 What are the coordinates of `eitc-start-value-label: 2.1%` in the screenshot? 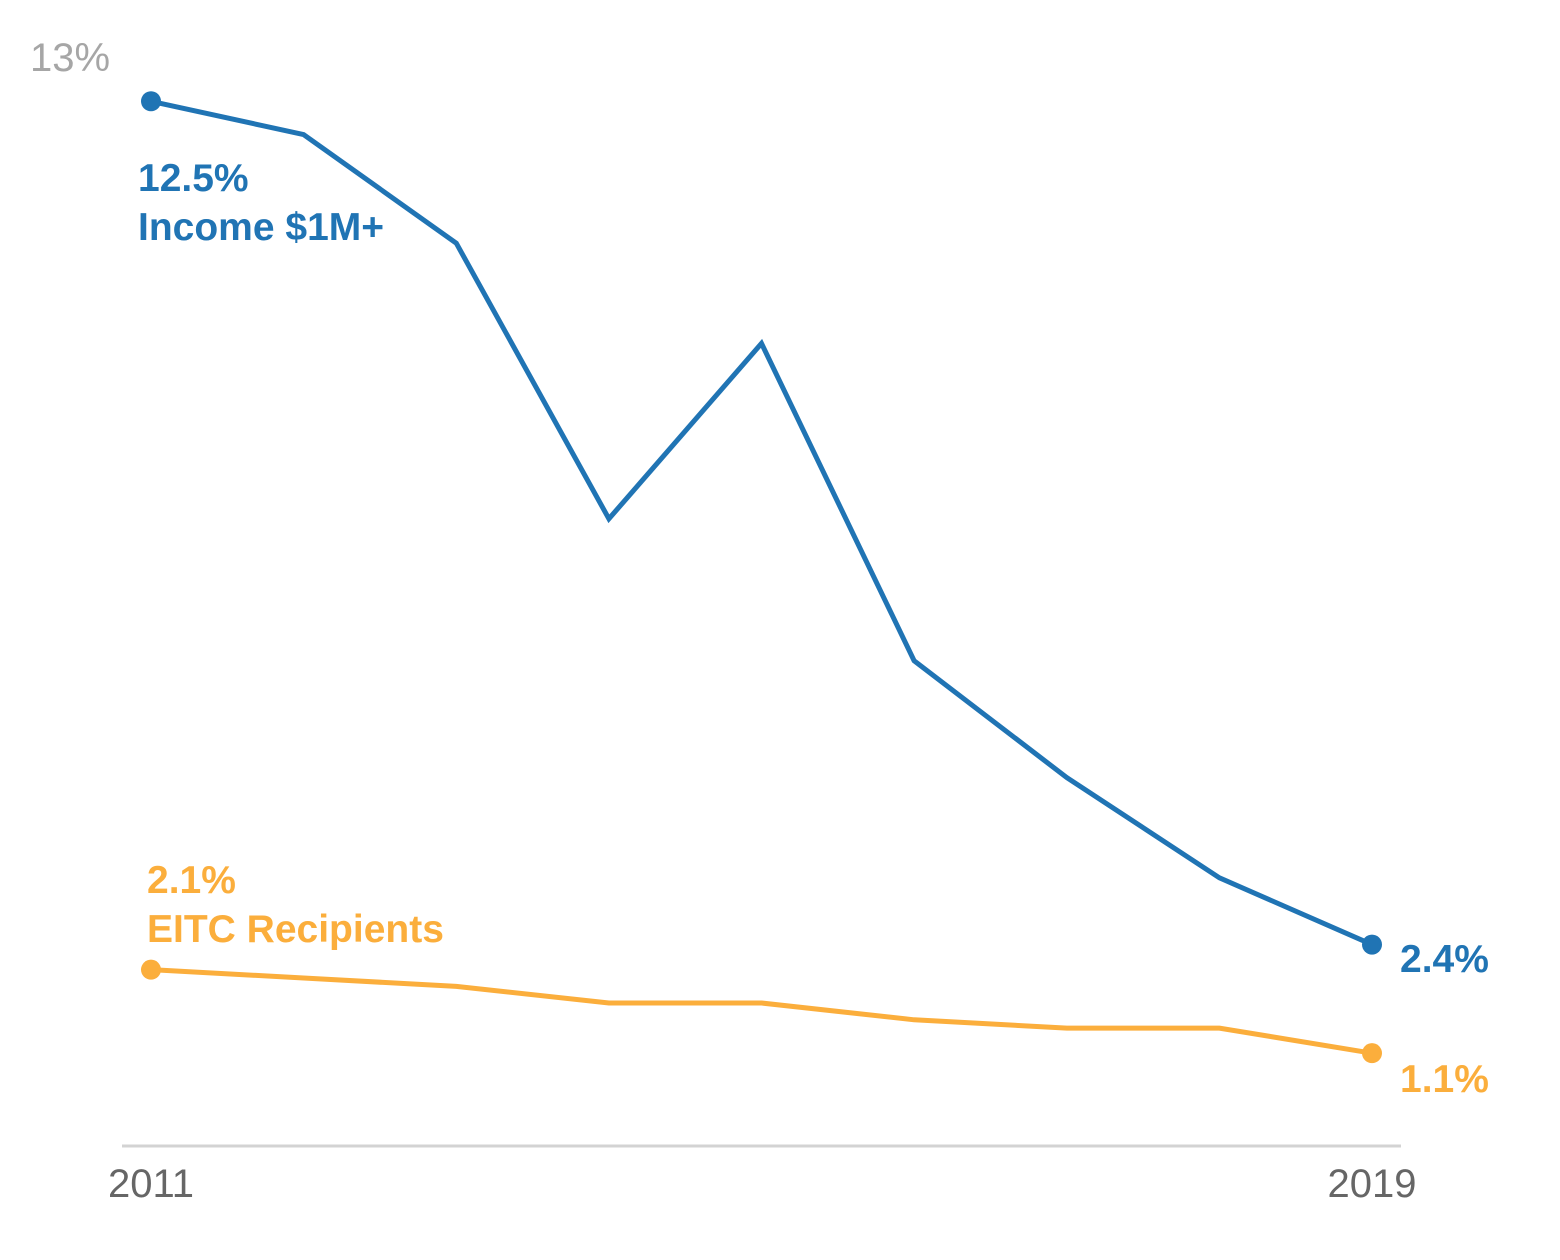 It's located at (191, 880).